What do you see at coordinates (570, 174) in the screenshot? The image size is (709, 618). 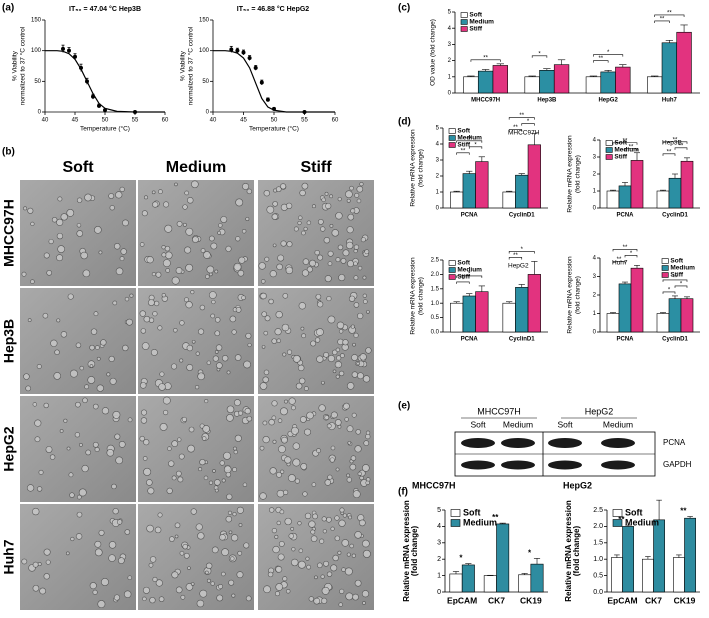 I see `y-axis-label: Relative mRNA expression` at bounding box center [570, 174].